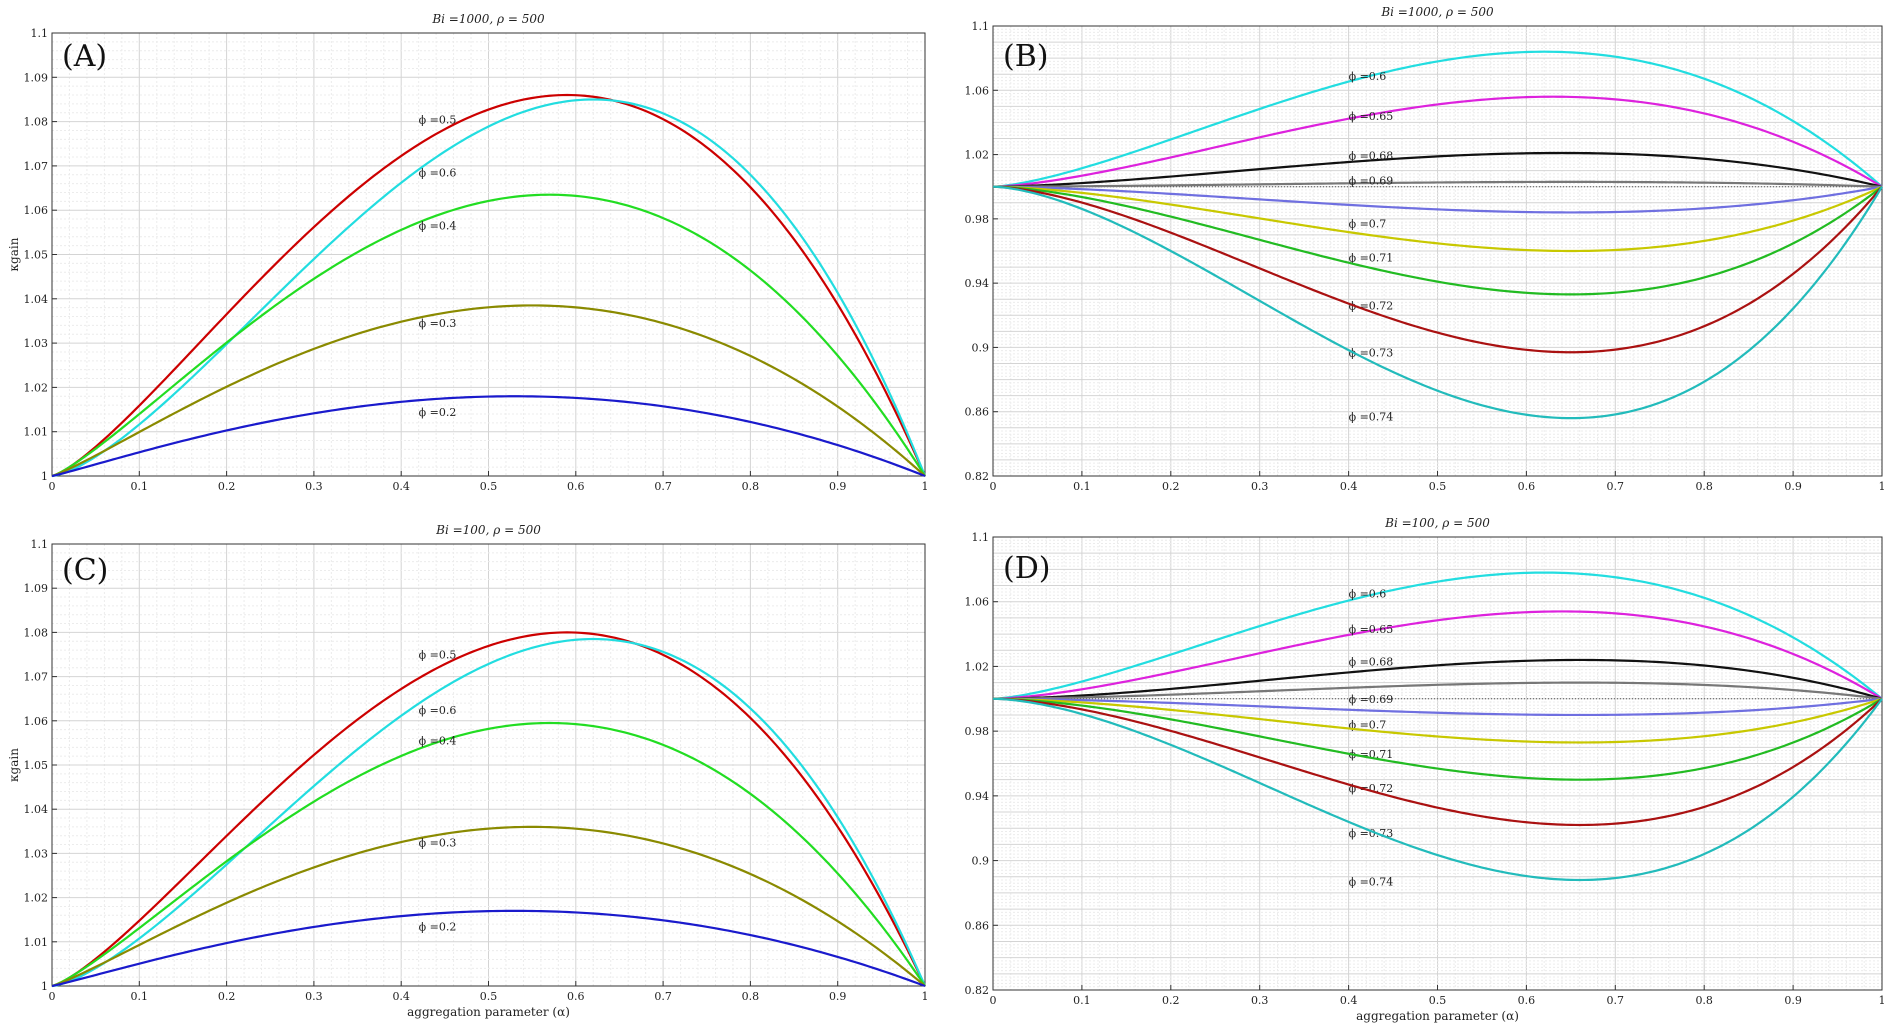  Describe the element at coordinates (36, 809) in the screenshot. I see `y-tick-label: 1.04` at that location.